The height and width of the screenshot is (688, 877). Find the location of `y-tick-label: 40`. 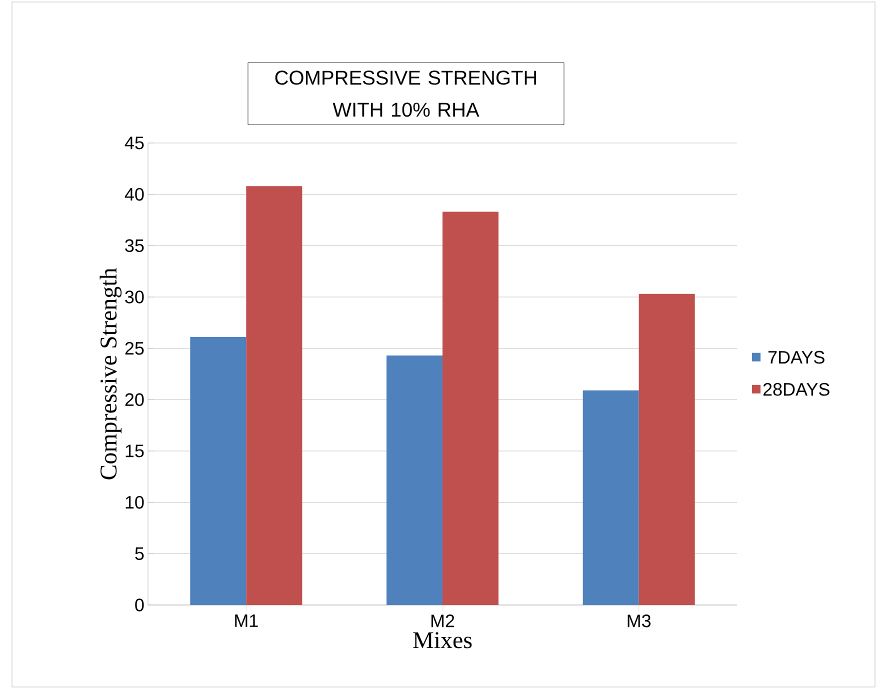

y-tick-label: 40 is located at coordinates (134, 194).